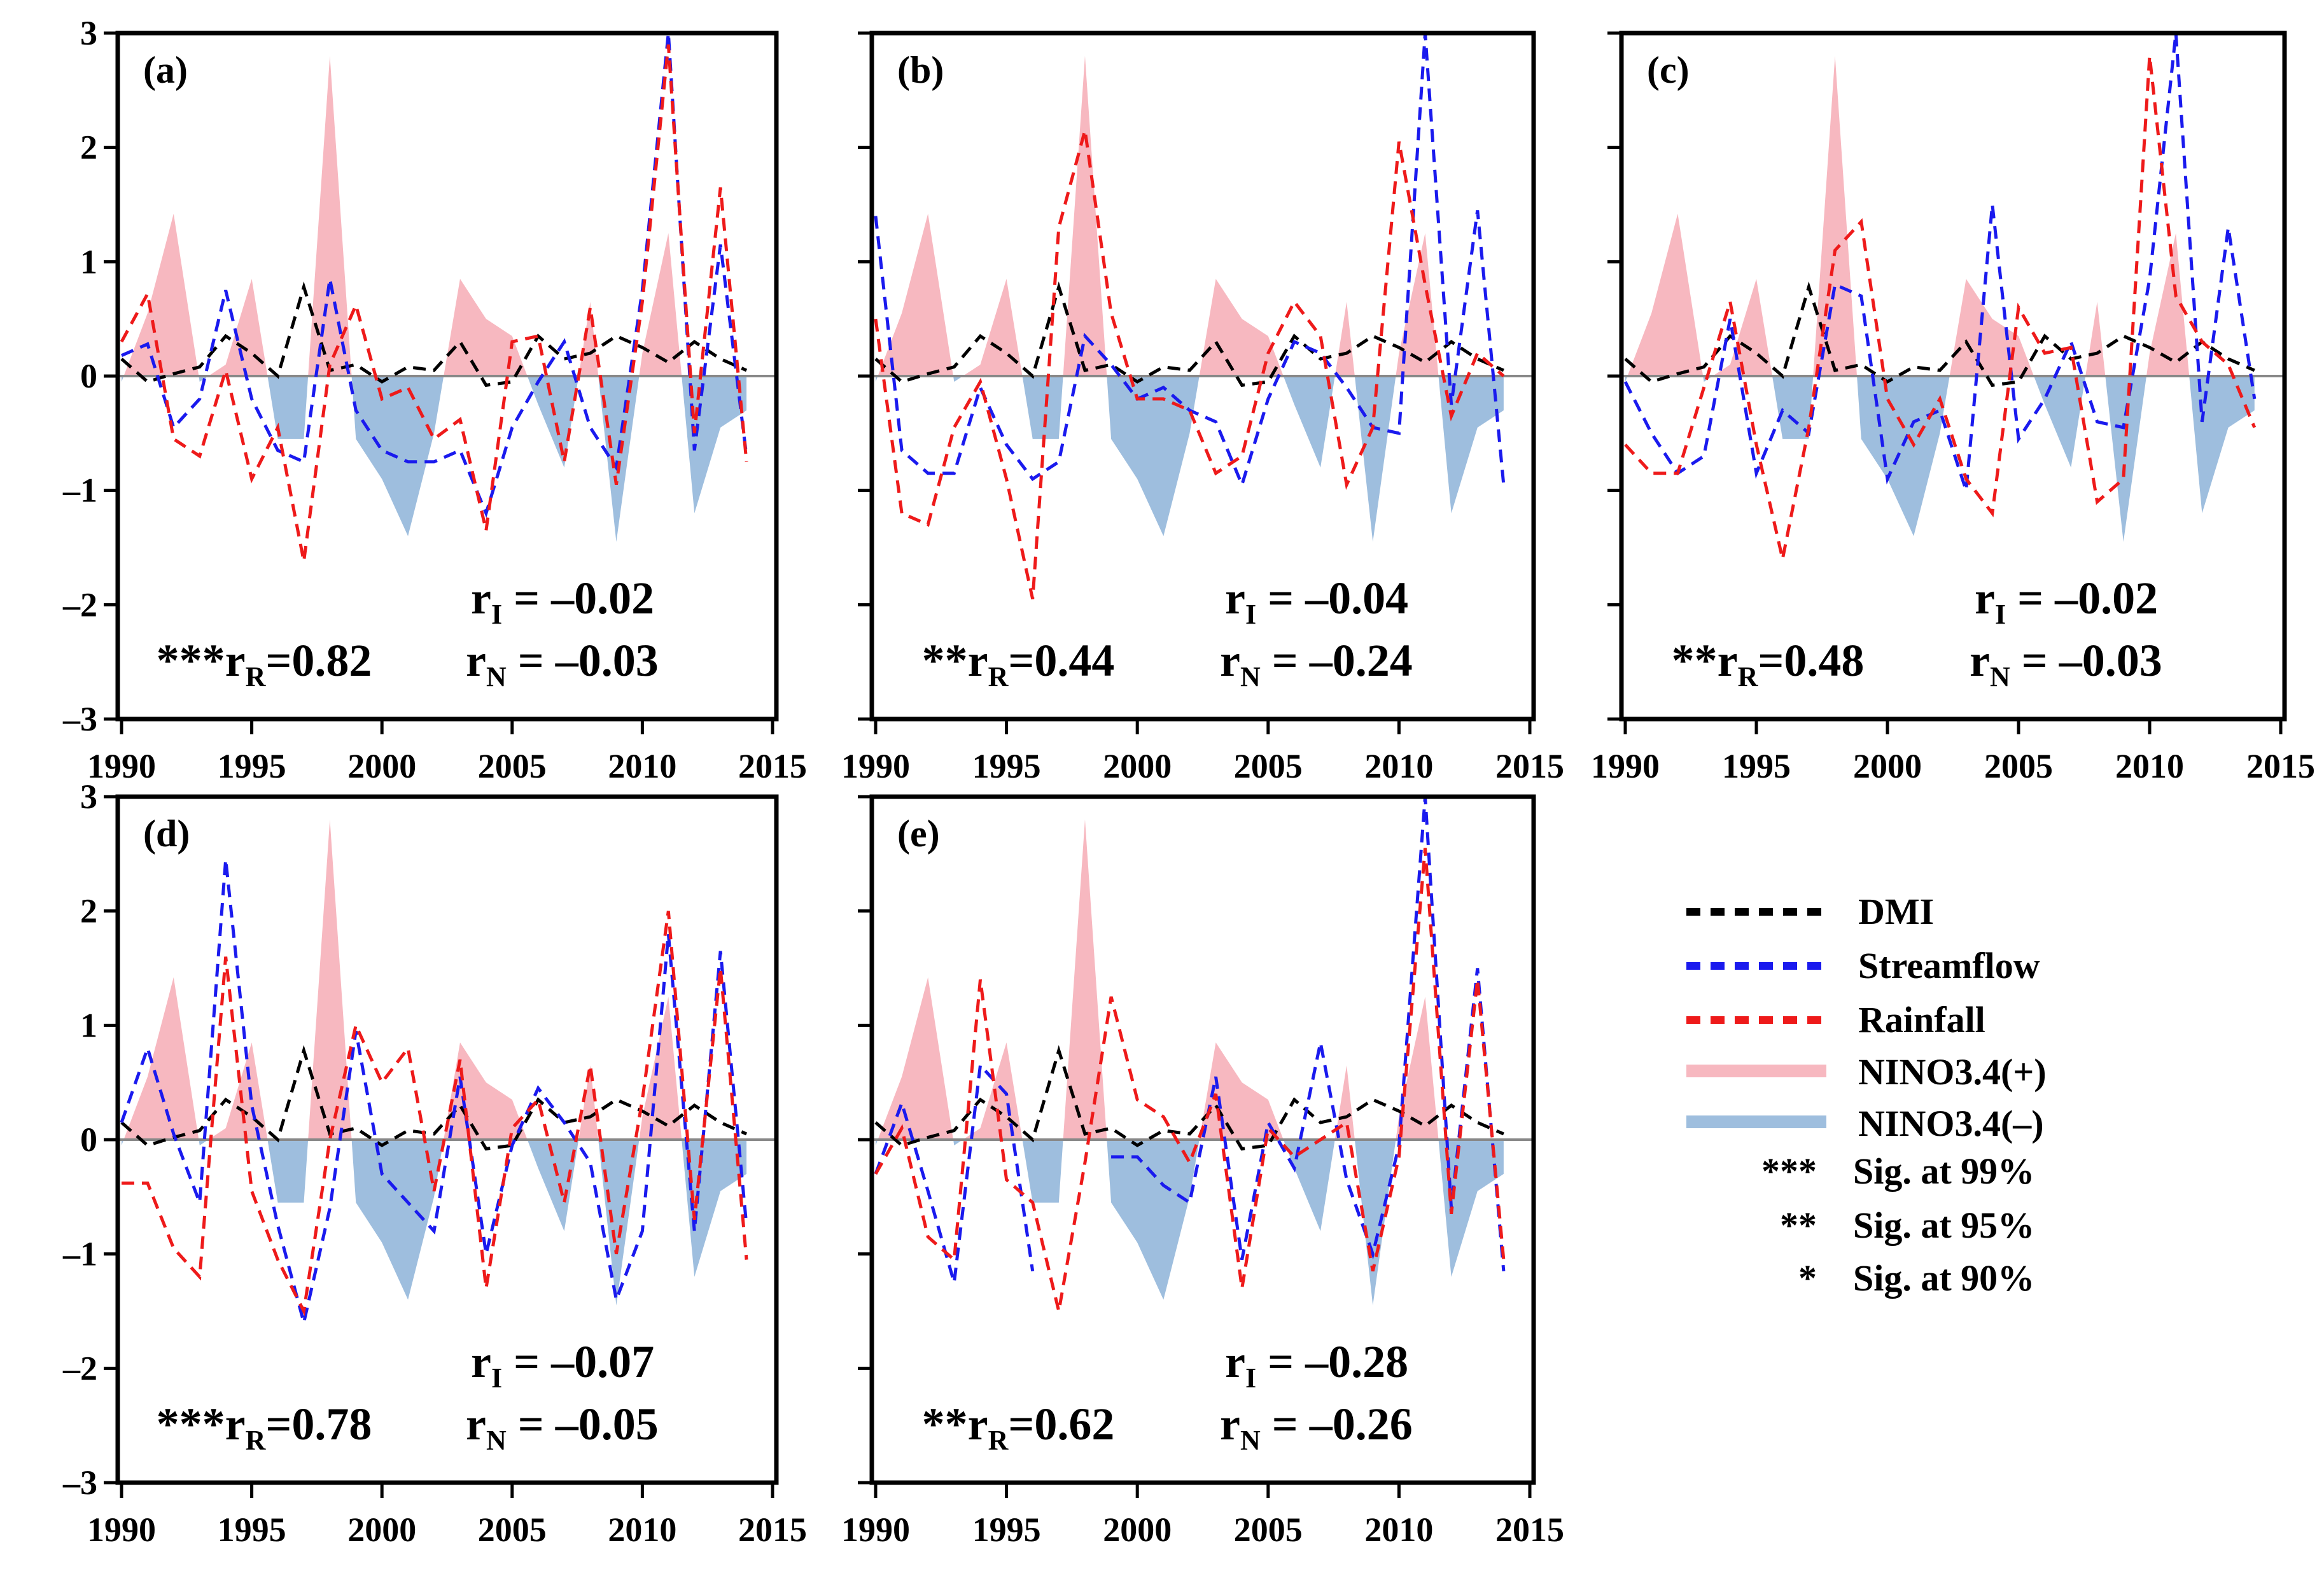 The height and width of the screenshot is (1573, 2324). I want to click on legend-sig99-text: Sig. at 99%, so click(1943, 1171).